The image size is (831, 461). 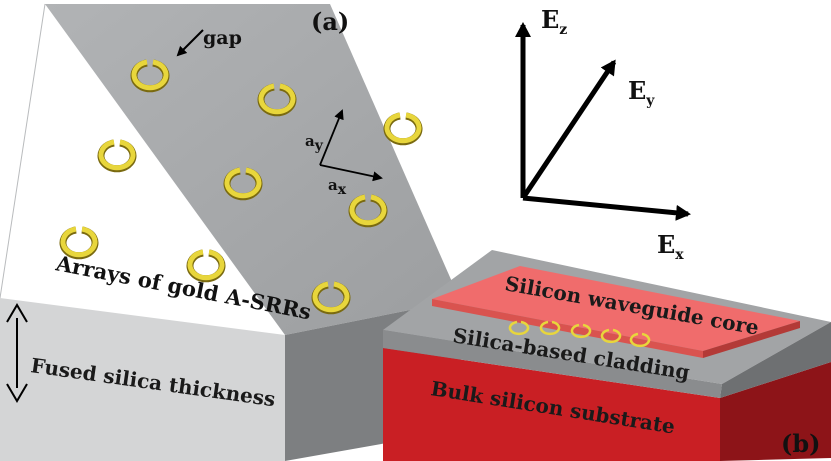 What do you see at coordinates (222, 38) in the screenshot?
I see `gap-label: gap` at bounding box center [222, 38].